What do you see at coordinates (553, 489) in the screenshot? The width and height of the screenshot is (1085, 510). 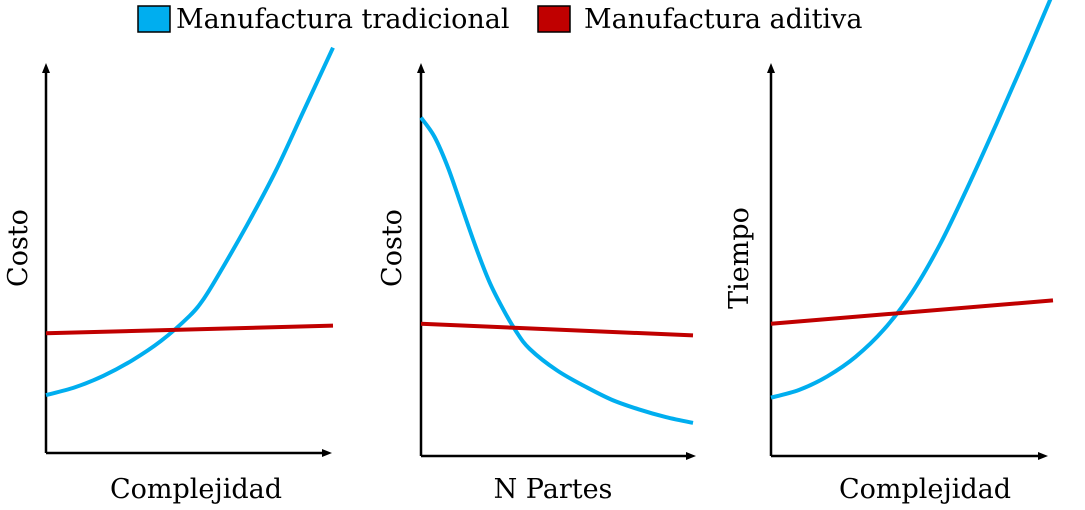 I see `x-axis-label: N Partes` at bounding box center [553, 489].